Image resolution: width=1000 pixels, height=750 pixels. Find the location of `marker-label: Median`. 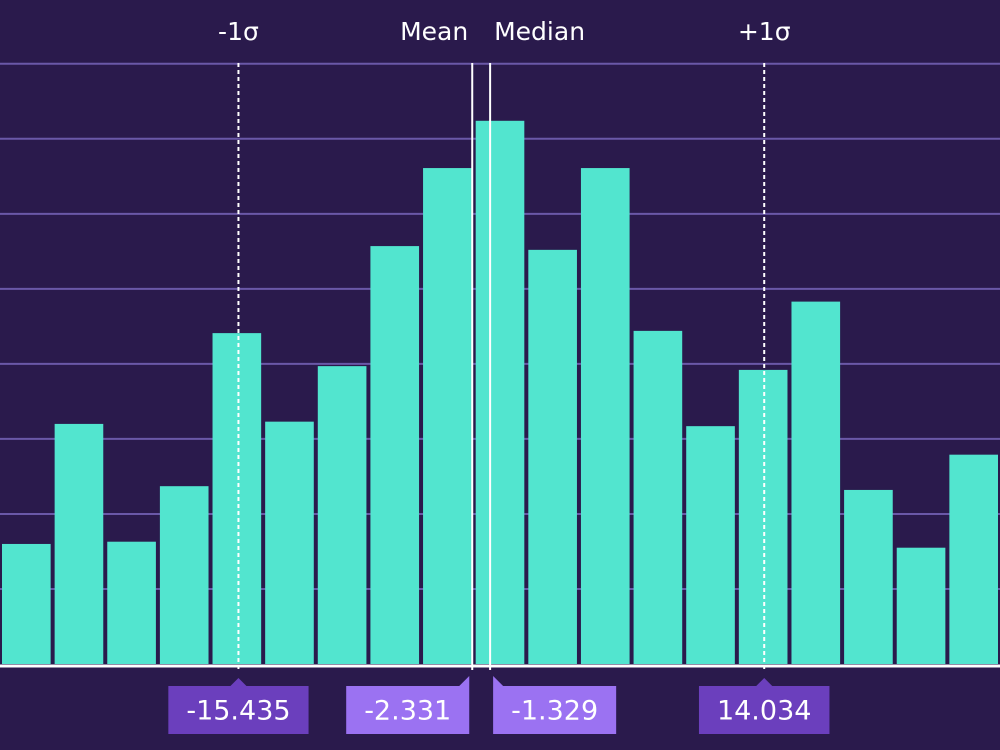

marker-label: Median is located at coordinates (539, 31).